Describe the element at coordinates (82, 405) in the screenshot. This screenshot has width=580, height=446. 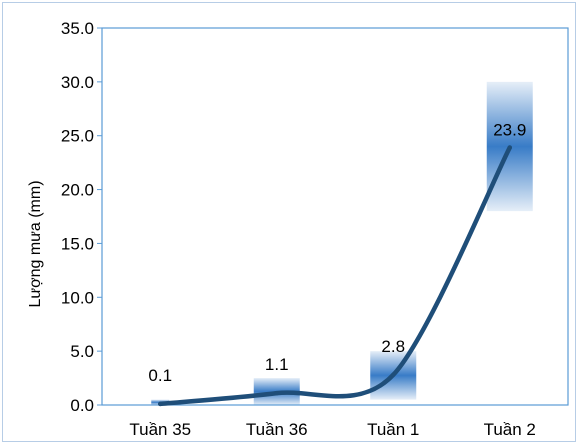
I see `y-tick-label: 0.0` at that location.